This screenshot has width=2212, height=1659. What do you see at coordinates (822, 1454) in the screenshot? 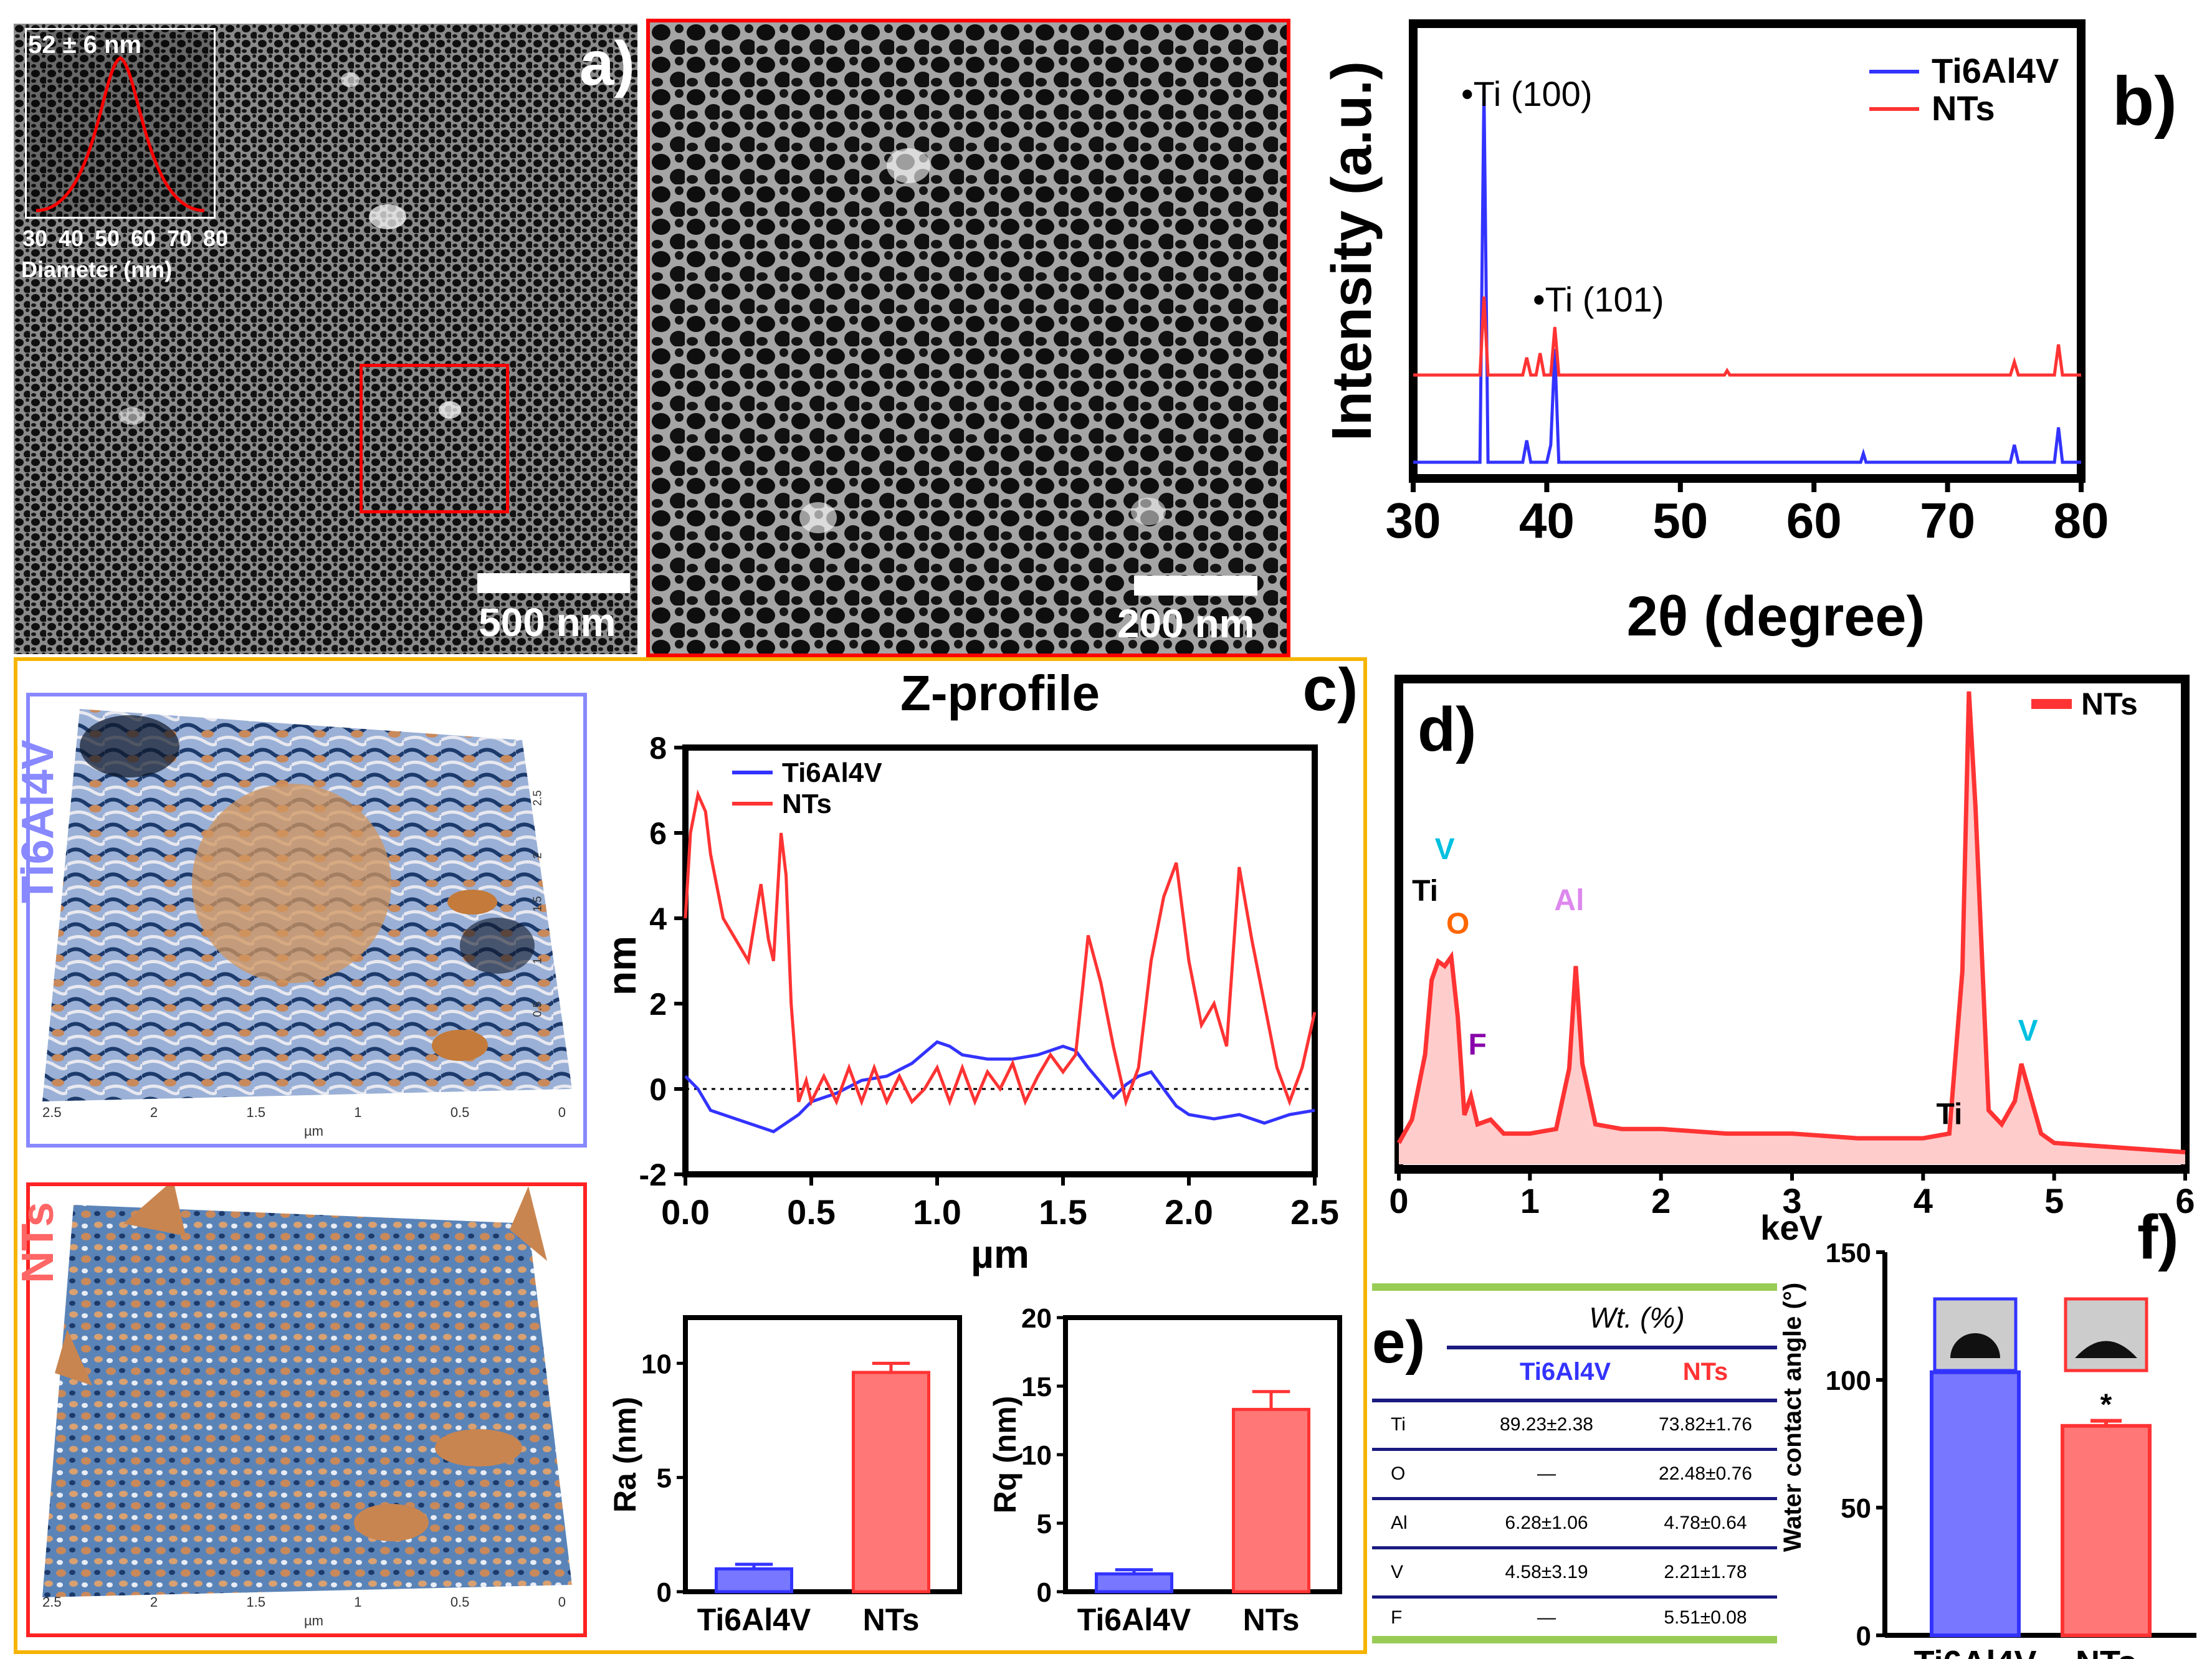
I see `ra-frame` at bounding box center [822, 1454].